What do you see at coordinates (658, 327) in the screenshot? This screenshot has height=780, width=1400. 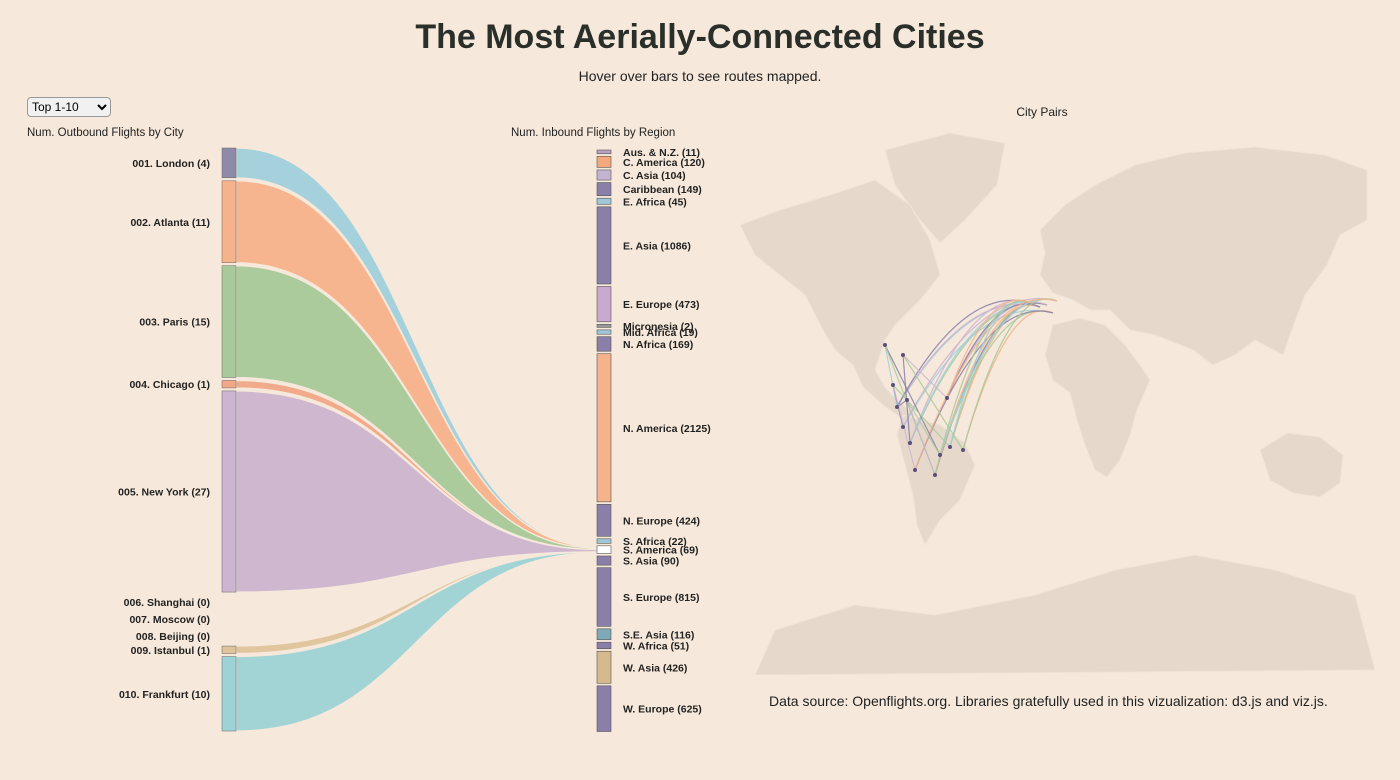 I see `region-label-micronesia-2: Micronesia (2)` at bounding box center [658, 327].